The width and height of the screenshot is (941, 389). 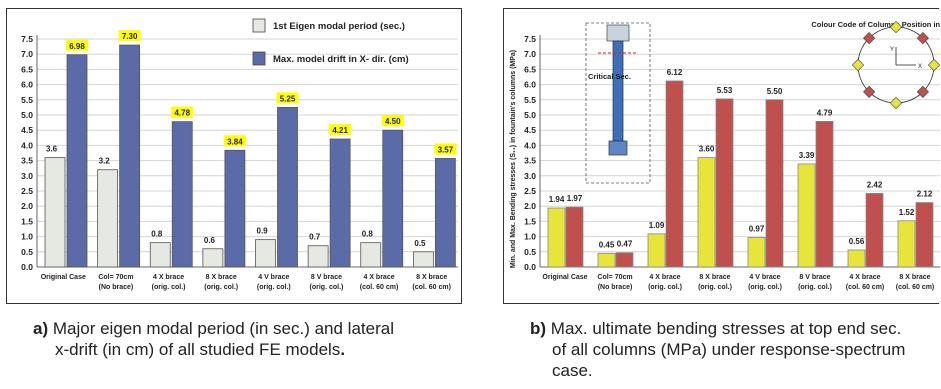 I want to click on y-tick-label: 4.0, so click(x=530, y=145).